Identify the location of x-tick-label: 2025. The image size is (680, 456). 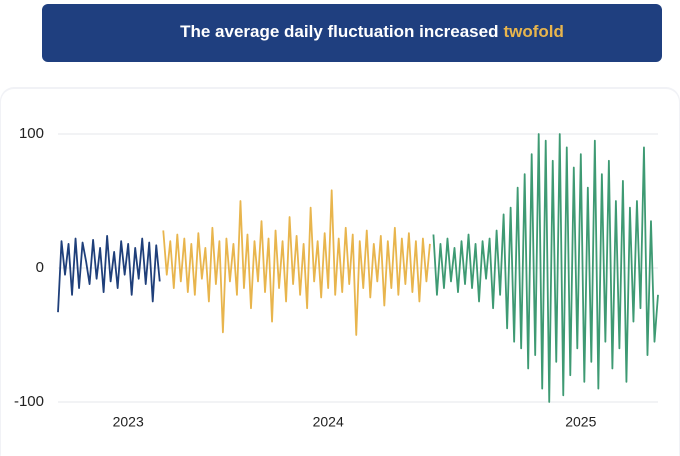
(580, 422).